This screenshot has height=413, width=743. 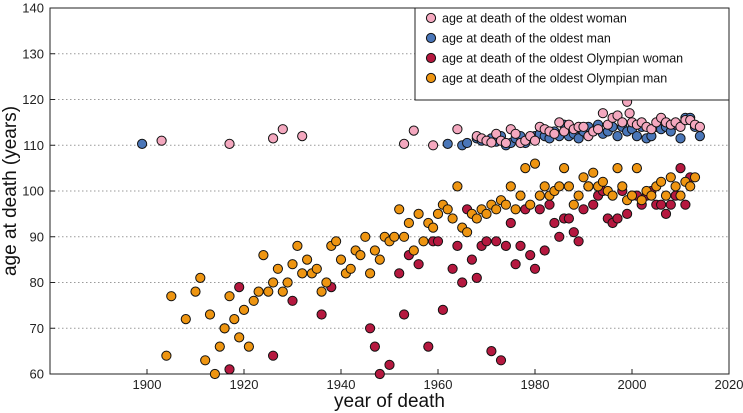 What do you see at coordinates (37, 328) in the screenshot?
I see `y-tick-label: 70` at bounding box center [37, 328].